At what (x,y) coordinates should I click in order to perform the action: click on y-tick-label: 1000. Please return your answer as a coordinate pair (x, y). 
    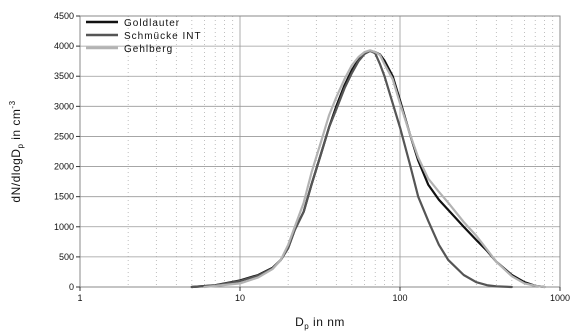
    Looking at the image, I should click on (64, 227).